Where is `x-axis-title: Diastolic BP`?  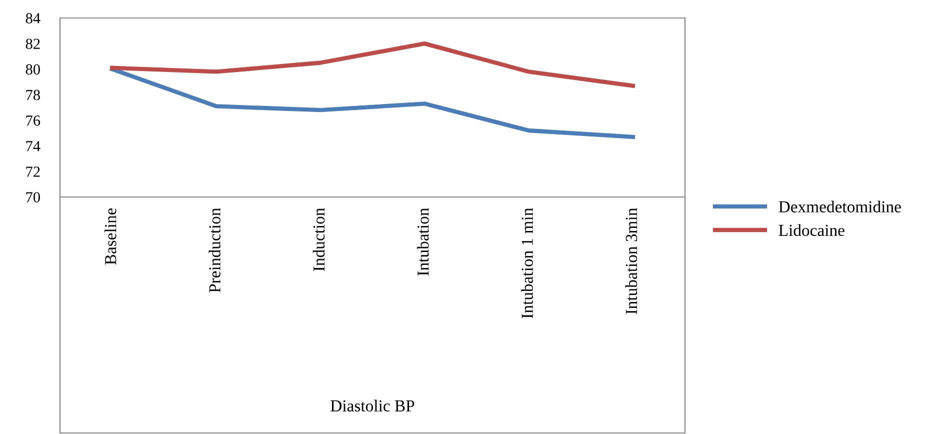 x-axis-title: Diastolic BP is located at coordinates (372, 406).